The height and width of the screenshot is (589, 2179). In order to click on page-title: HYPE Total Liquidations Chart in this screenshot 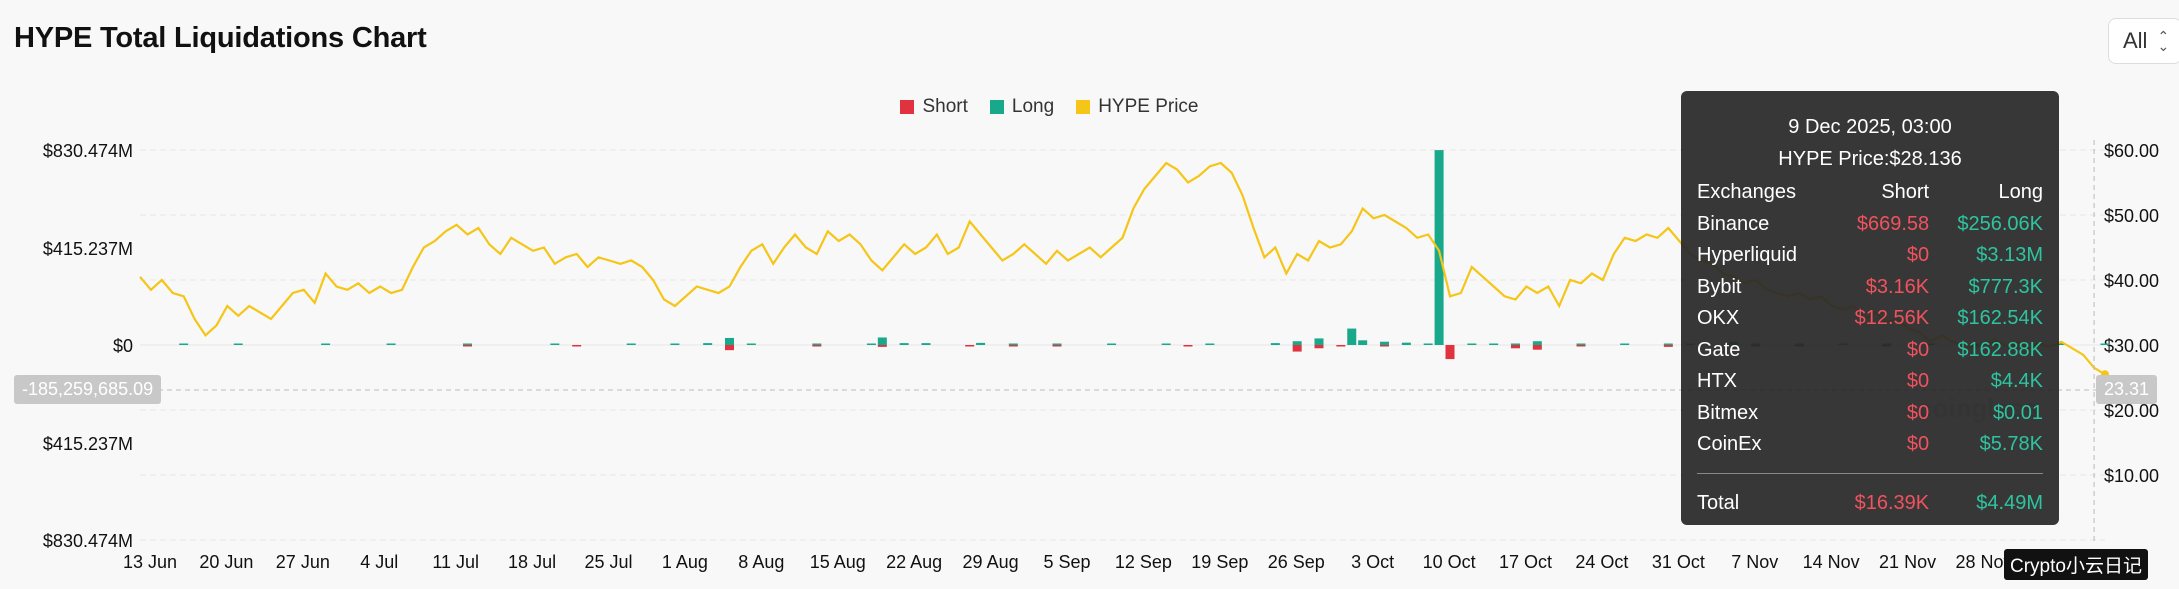, I will do `click(220, 38)`.